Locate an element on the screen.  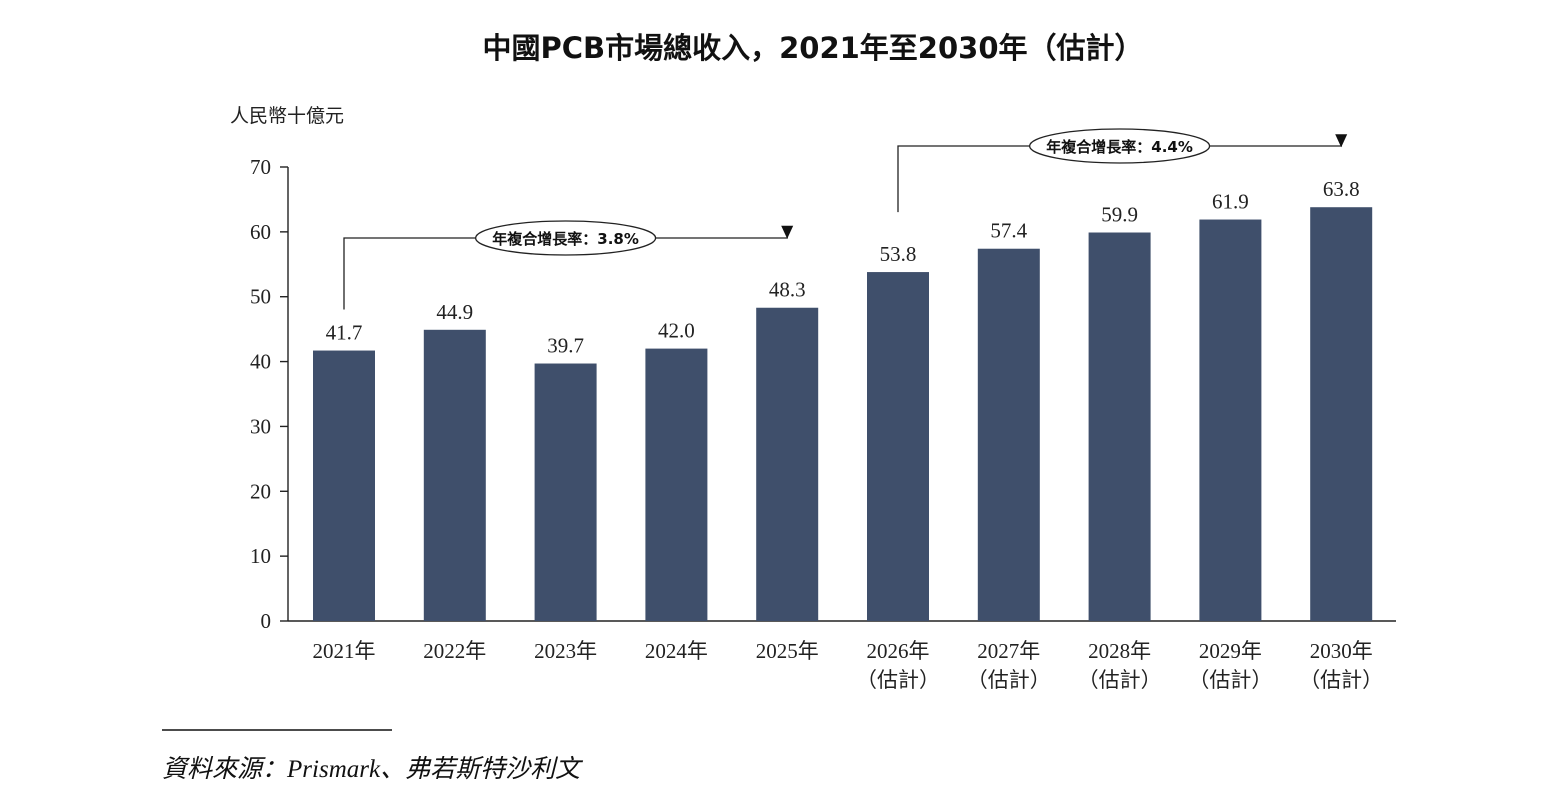
x-tick-label: 2027年 is located at coordinates (1008, 651).